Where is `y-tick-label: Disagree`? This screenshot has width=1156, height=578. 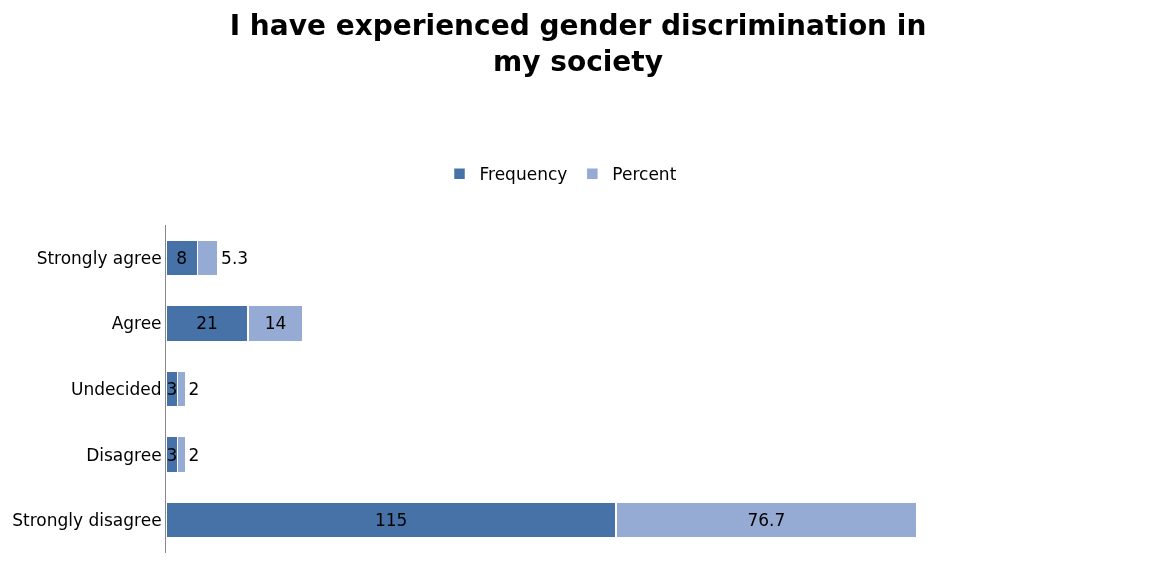
y-tick-label: Disagree is located at coordinates (124, 454).